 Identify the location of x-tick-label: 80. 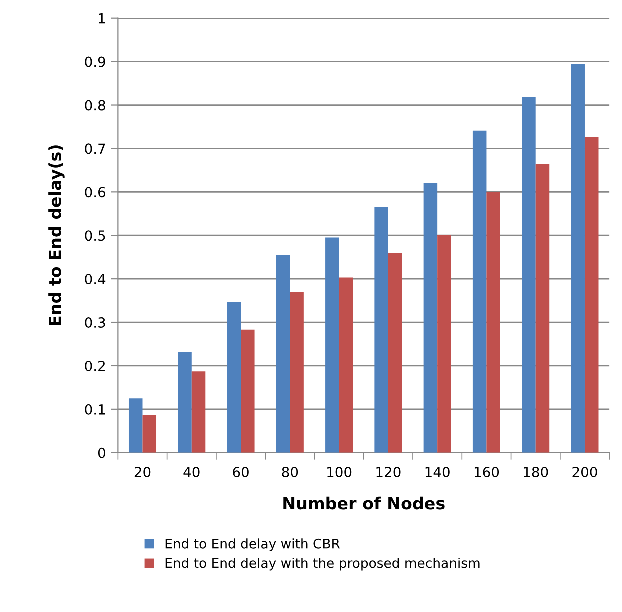
(290, 472).